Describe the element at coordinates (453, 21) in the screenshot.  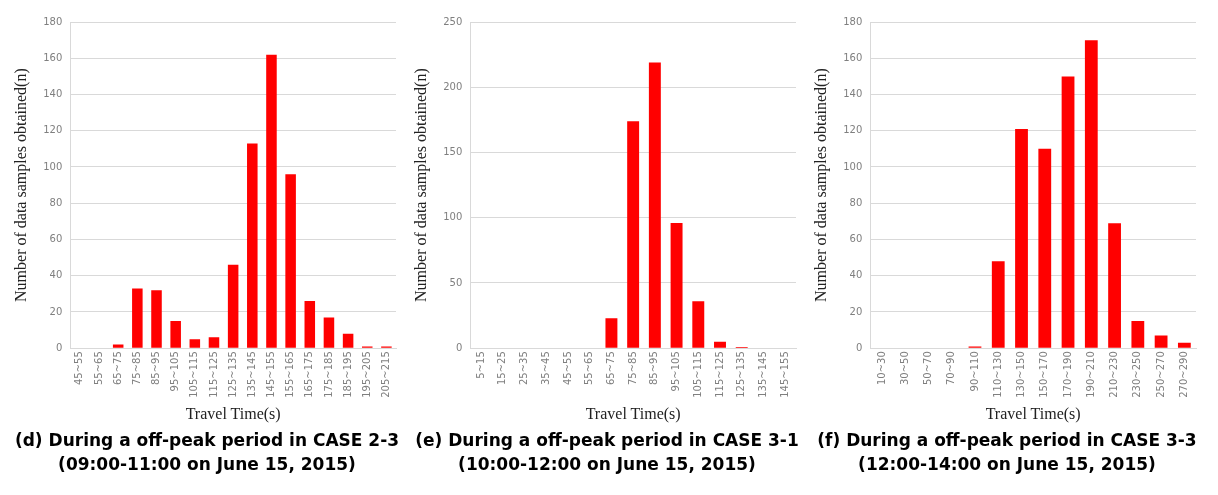
I see `y-tick-label: 250` at that location.